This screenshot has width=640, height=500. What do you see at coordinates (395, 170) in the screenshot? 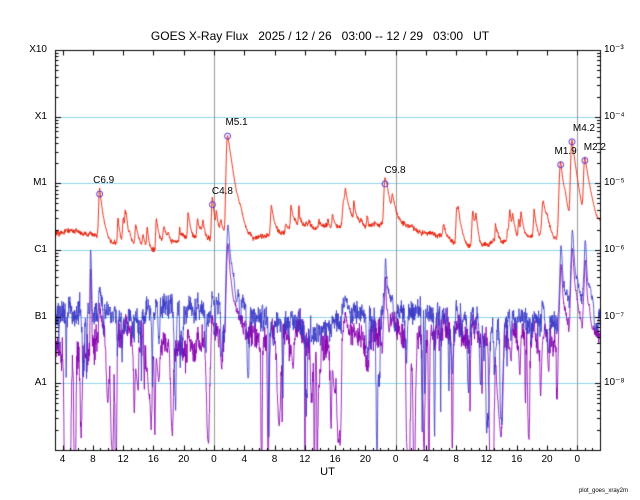
I see `flare-label: C9.8` at bounding box center [395, 170].